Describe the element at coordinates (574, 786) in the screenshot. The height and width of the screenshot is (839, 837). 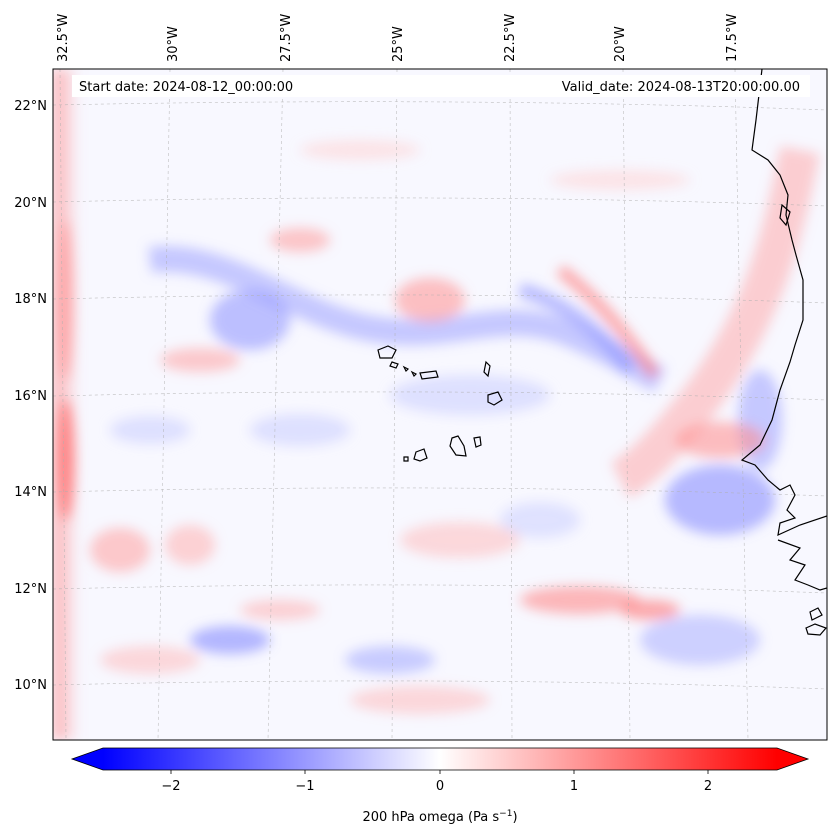
I see `colorbar-tick: 1` at that location.